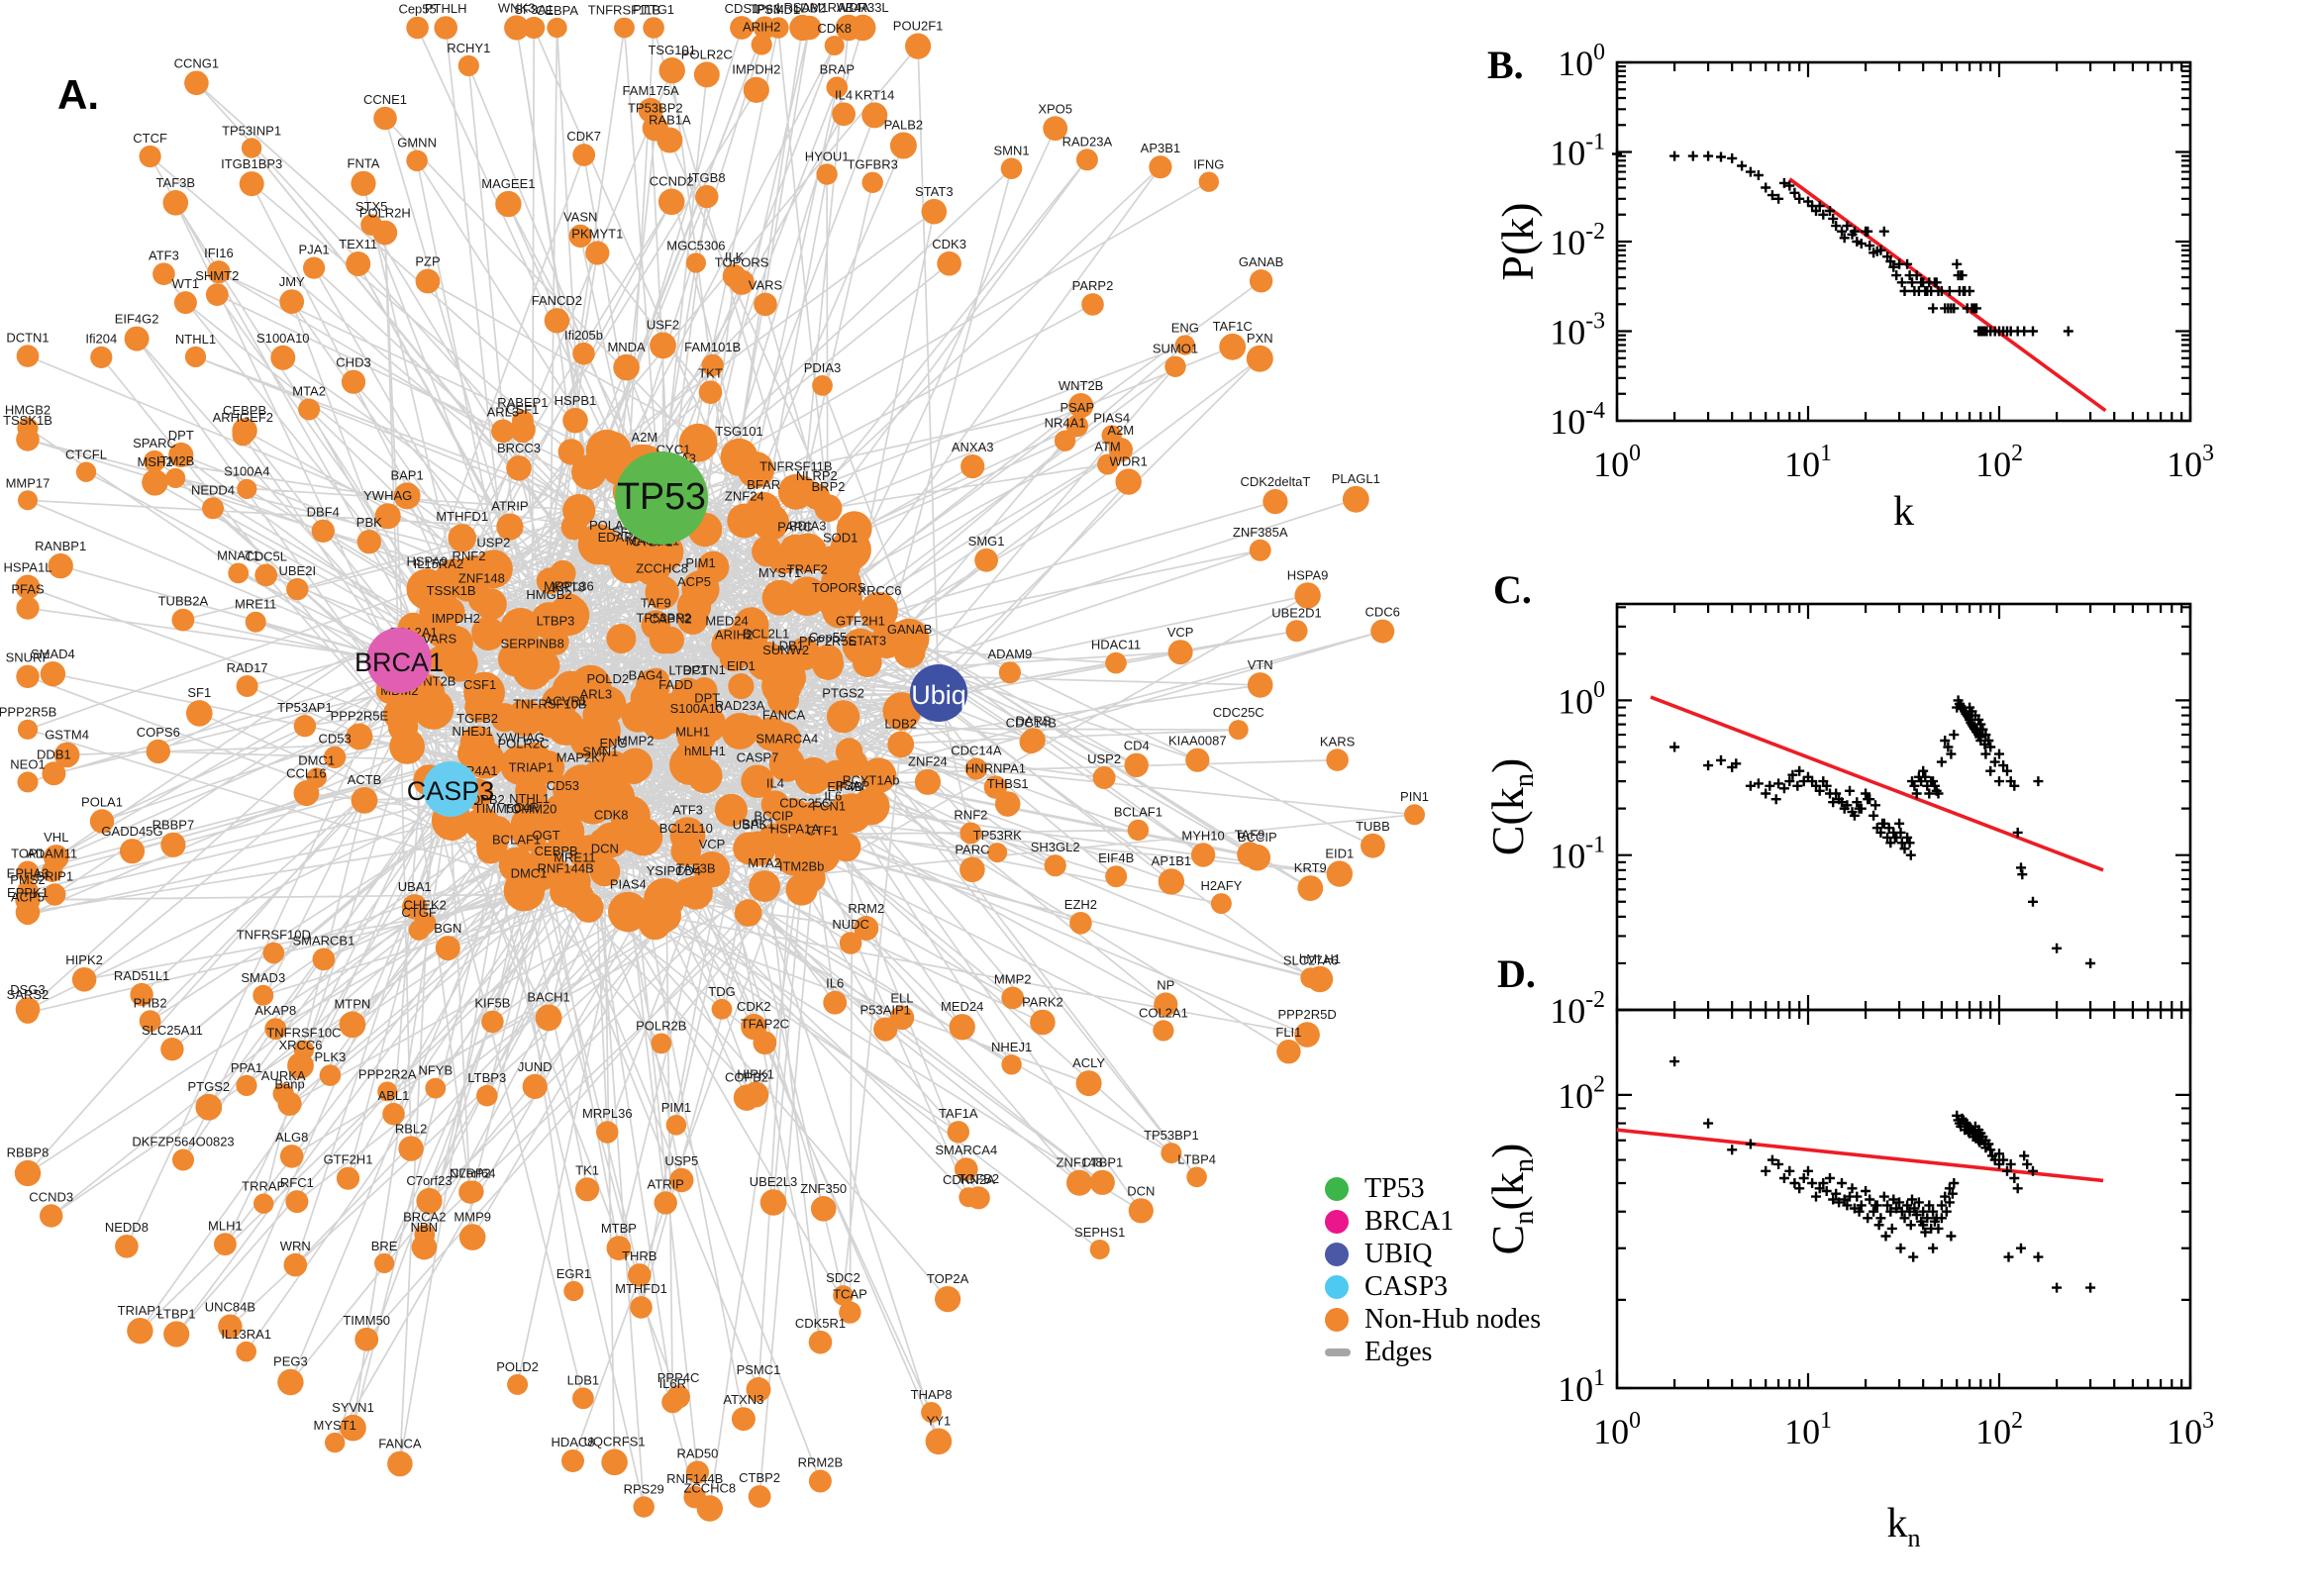 The height and width of the screenshot is (1596, 2323). What do you see at coordinates (970, 815) in the screenshot?
I see `network-node-label: RNF2` at bounding box center [970, 815].